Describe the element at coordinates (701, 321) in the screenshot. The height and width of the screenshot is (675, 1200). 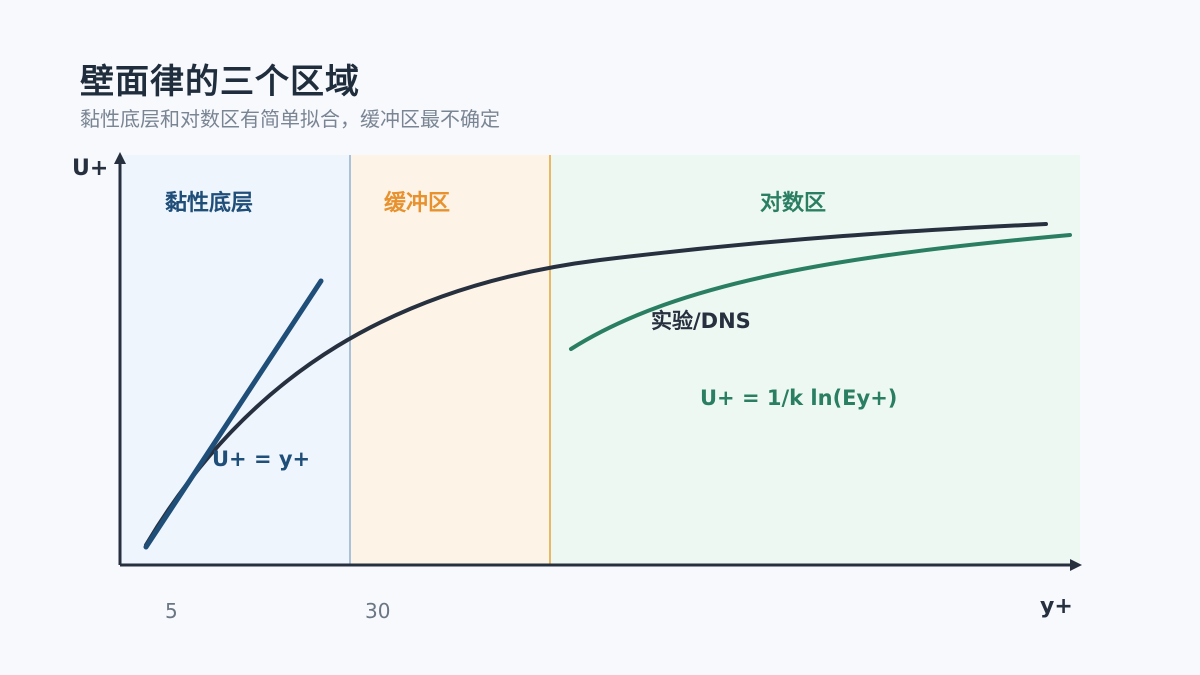
I see `series-label-experiment: 实验/DNS` at that location.